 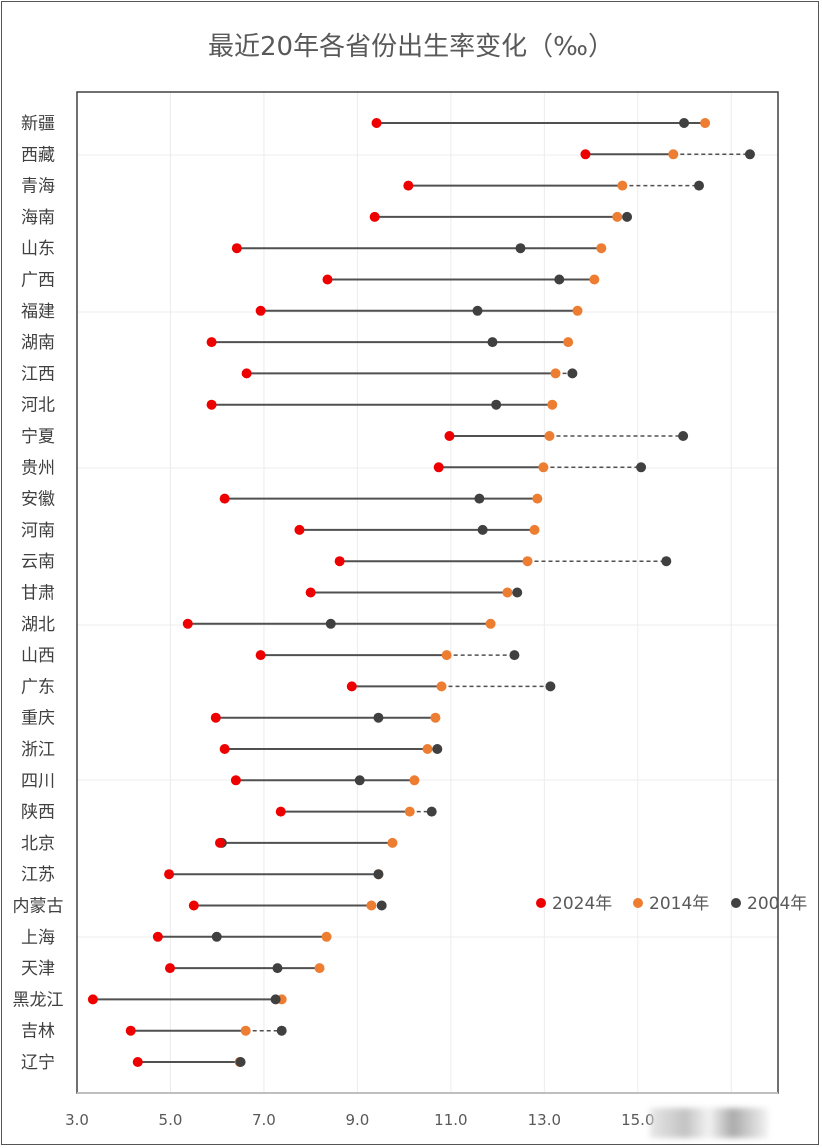 What do you see at coordinates (38, 155) in the screenshot?
I see `category-label: 西藏` at bounding box center [38, 155].